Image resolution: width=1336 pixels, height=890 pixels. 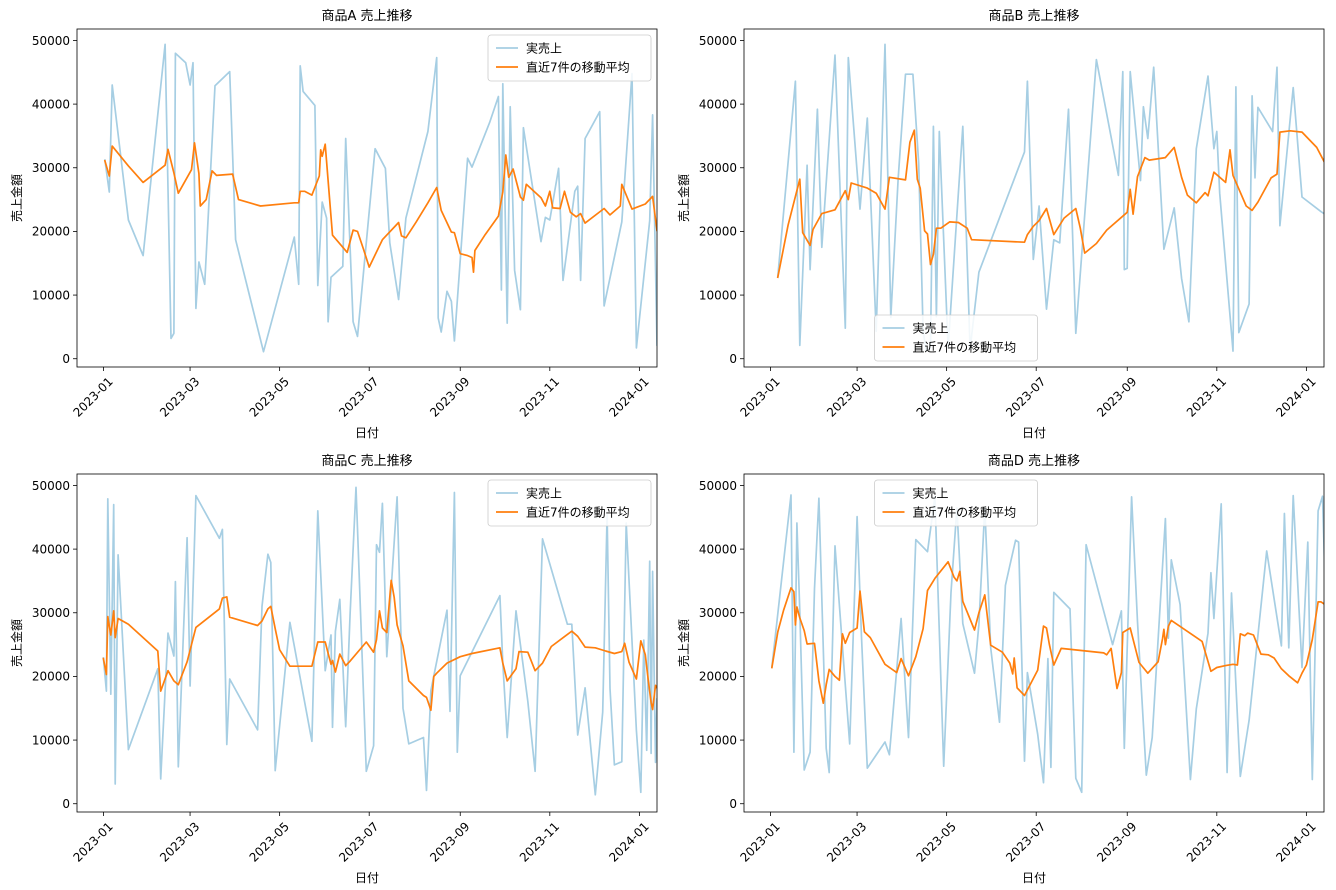 I want to click on chart-title: 商品C 売上推移, so click(x=366, y=461).